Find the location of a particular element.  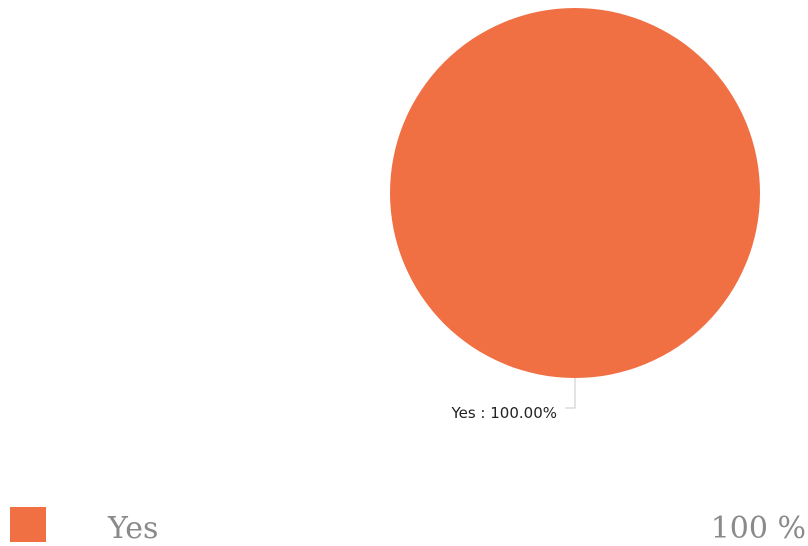

slice-label-leader-line is located at coordinates (570, 393).